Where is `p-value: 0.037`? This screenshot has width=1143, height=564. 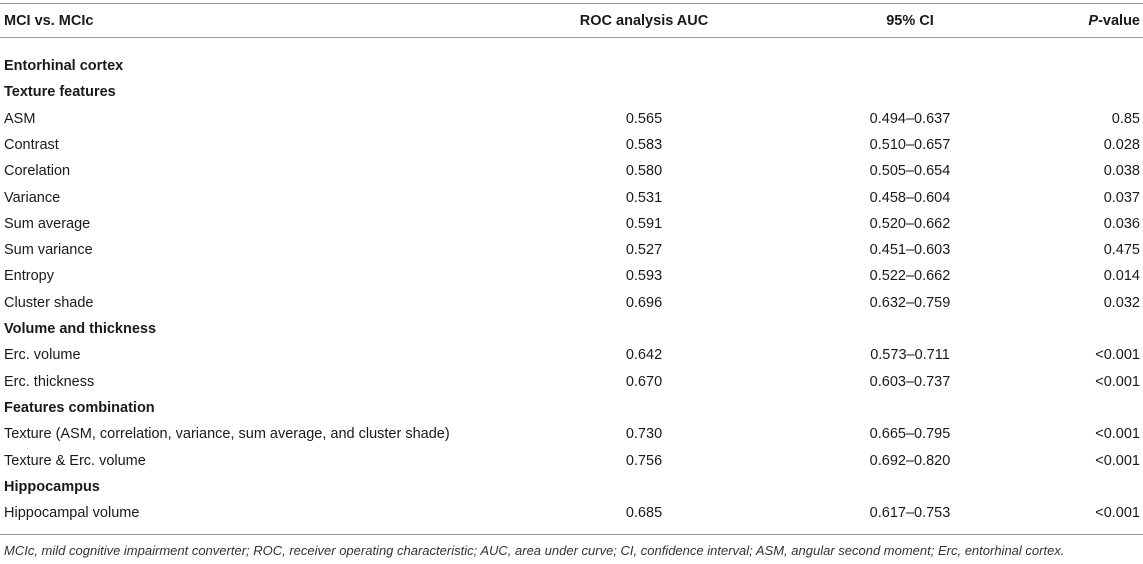
p-value: 0.037 is located at coordinates (1121, 197).